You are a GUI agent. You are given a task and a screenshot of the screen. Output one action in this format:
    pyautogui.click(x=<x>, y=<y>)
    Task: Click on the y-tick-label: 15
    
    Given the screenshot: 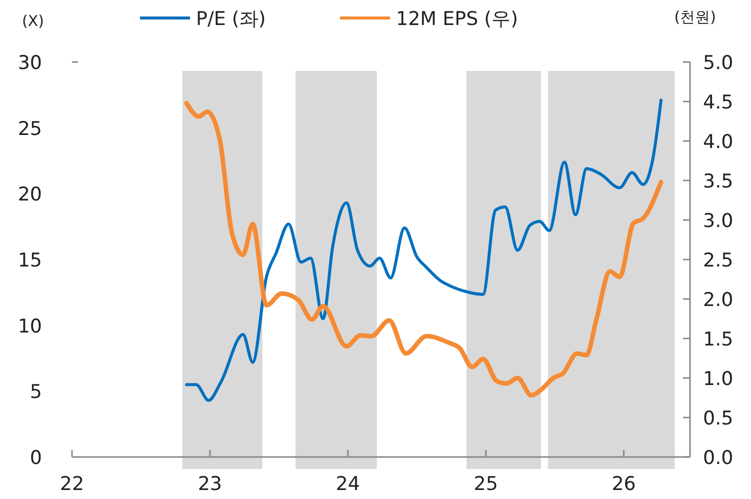 What is the action you would take?
    pyautogui.click(x=30, y=261)
    